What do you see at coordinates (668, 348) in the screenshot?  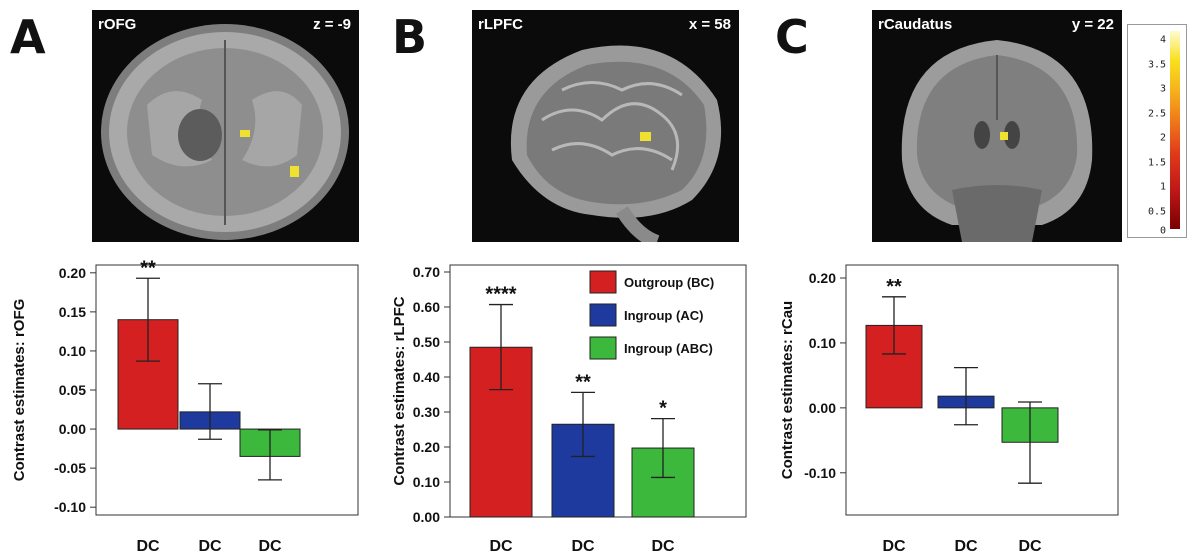 I see `legend-label: Ingroup (ABC)` at bounding box center [668, 348].